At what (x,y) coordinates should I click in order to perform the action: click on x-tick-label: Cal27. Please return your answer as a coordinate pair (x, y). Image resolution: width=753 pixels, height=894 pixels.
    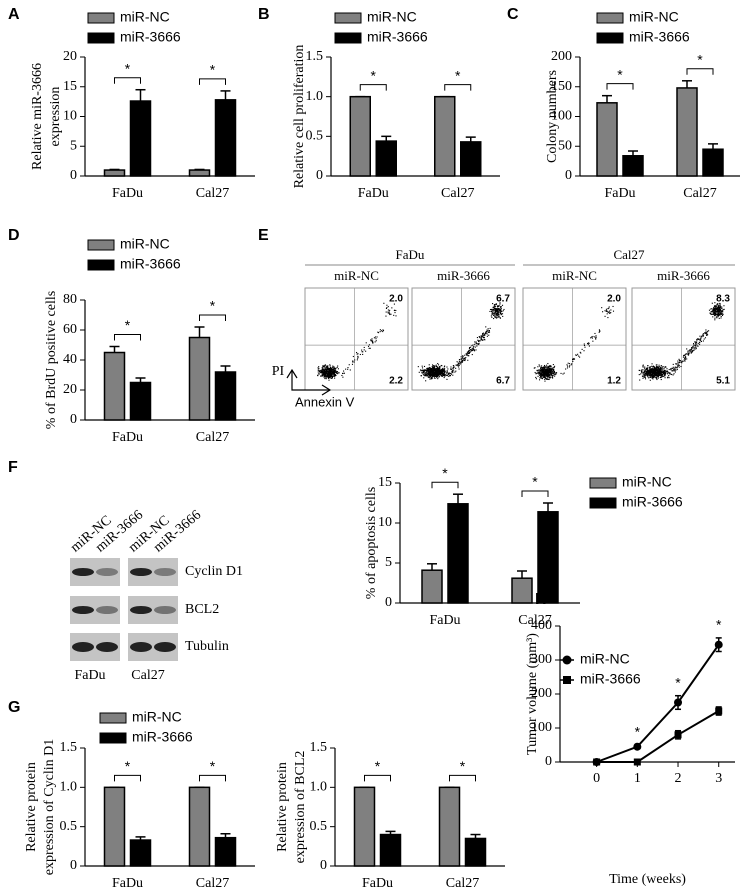
    Looking at the image, I should click on (534, 620).